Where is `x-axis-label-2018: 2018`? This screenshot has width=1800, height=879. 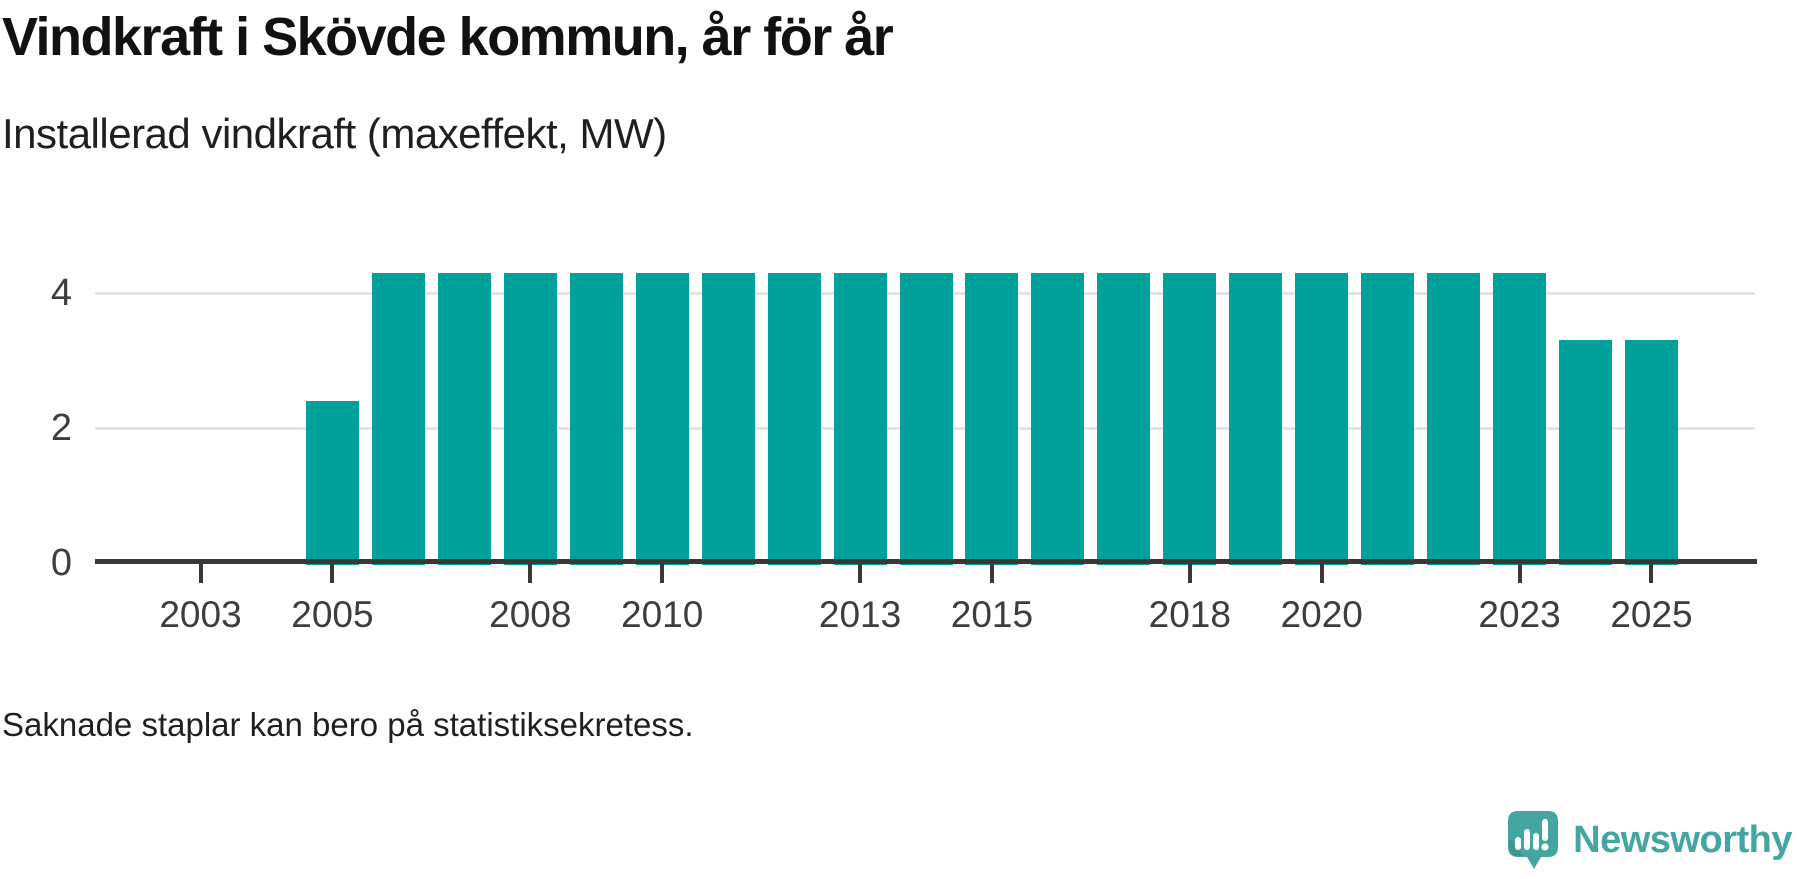
x-axis-label-2018: 2018 is located at coordinates (1189, 614).